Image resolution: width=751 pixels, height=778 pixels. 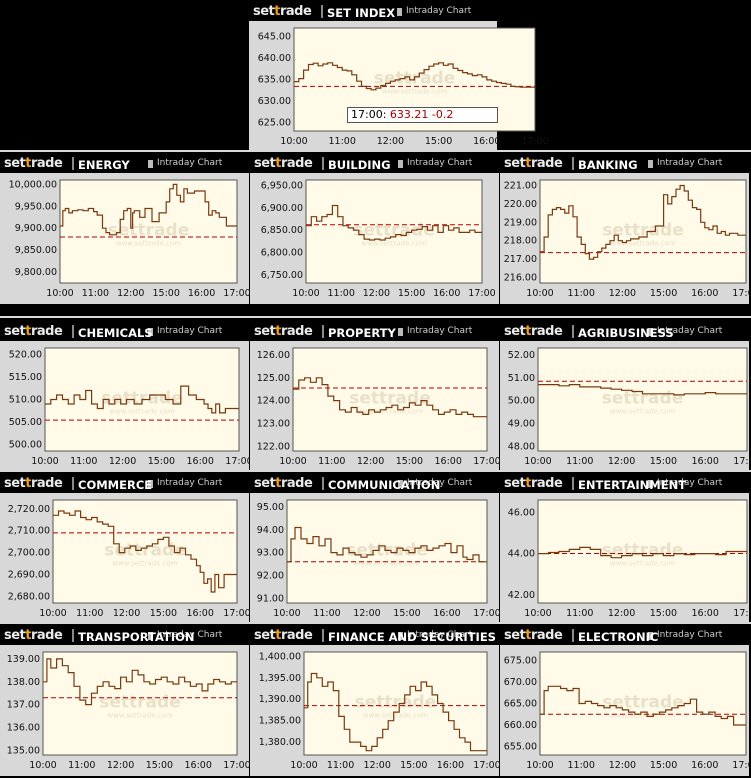 I want to click on panel-header: settrade Intraday Chart BUILDING, so click(x=375, y=163).